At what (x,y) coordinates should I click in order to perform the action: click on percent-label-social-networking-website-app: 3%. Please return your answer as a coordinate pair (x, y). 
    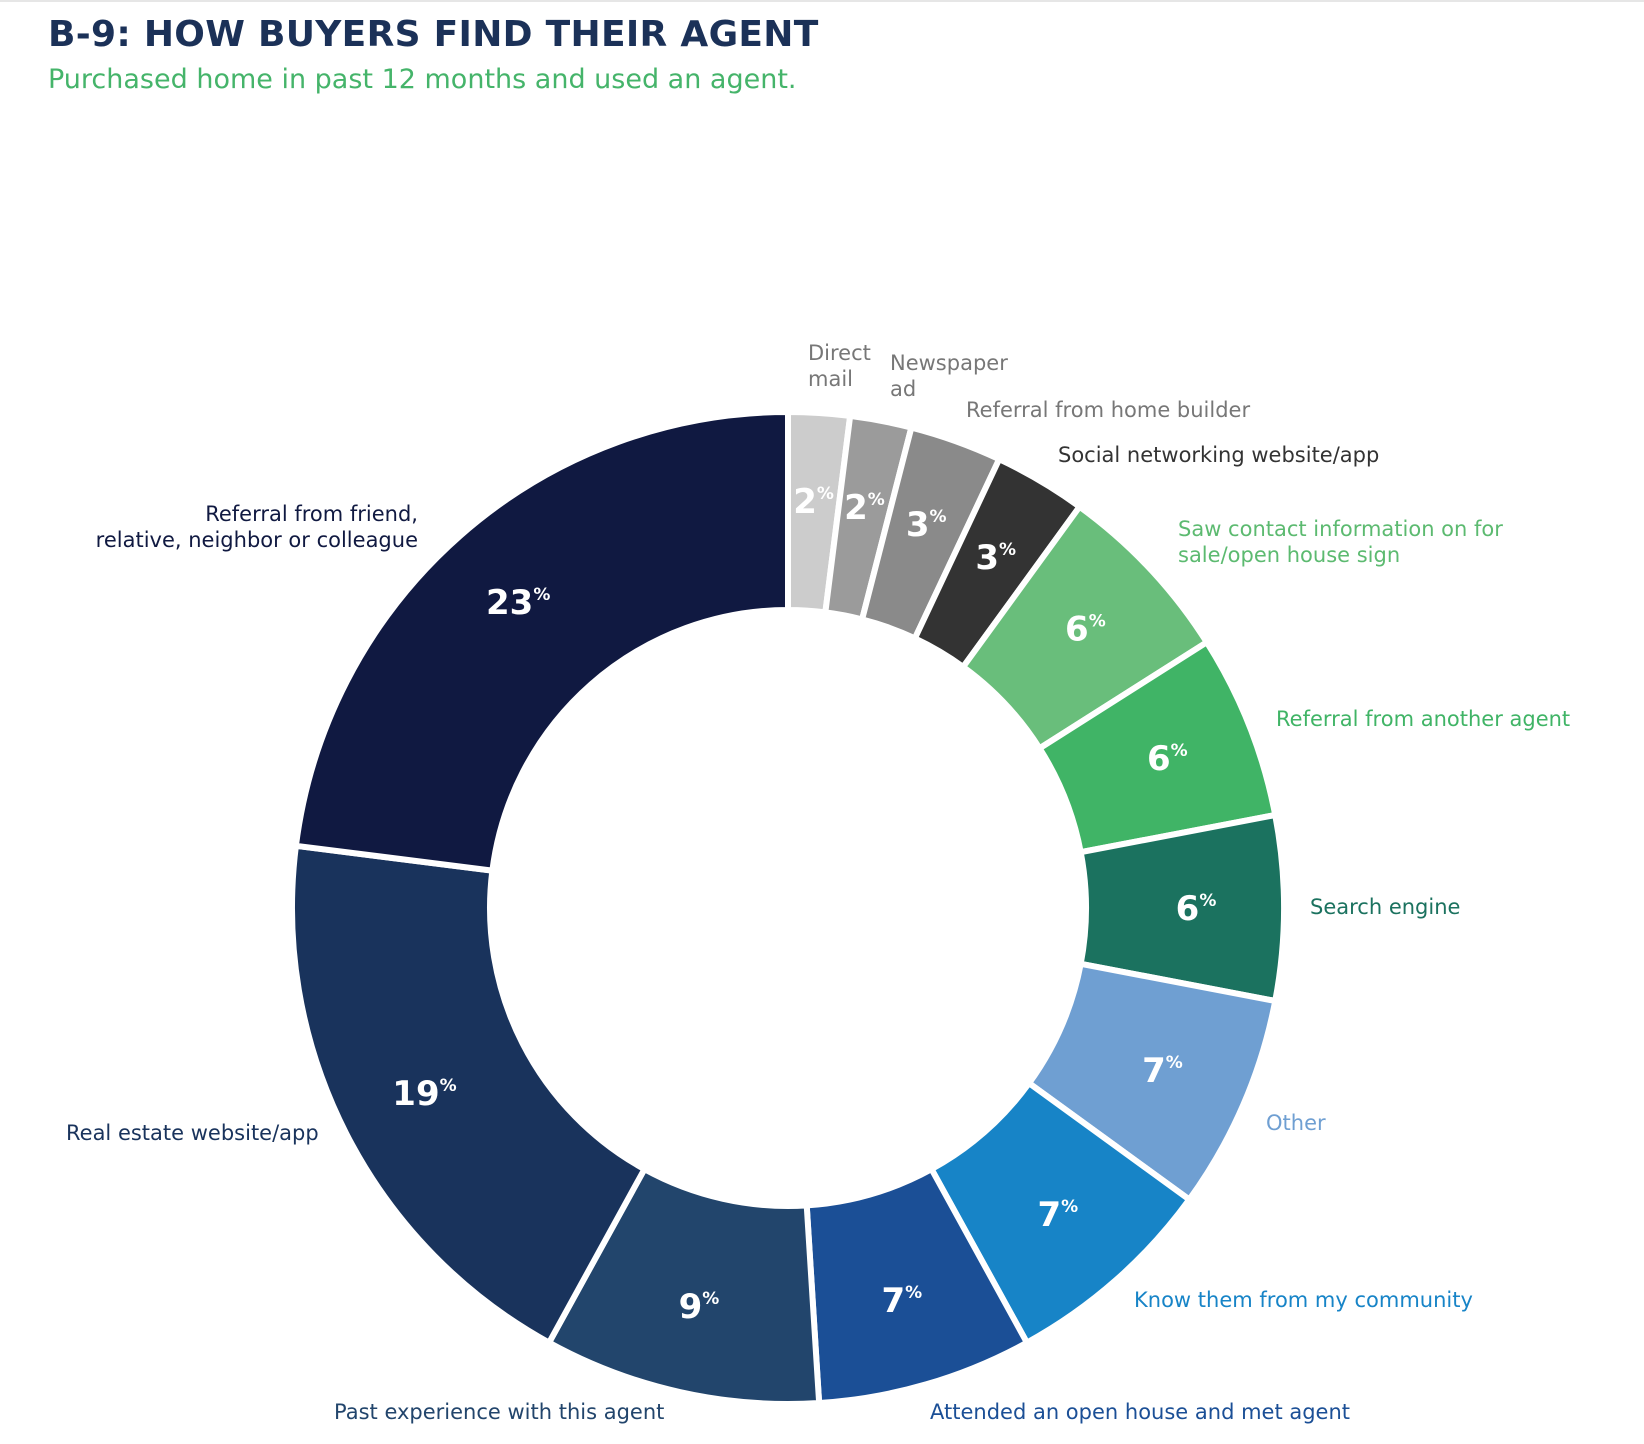
    Looking at the image, I should click on (995, 558).